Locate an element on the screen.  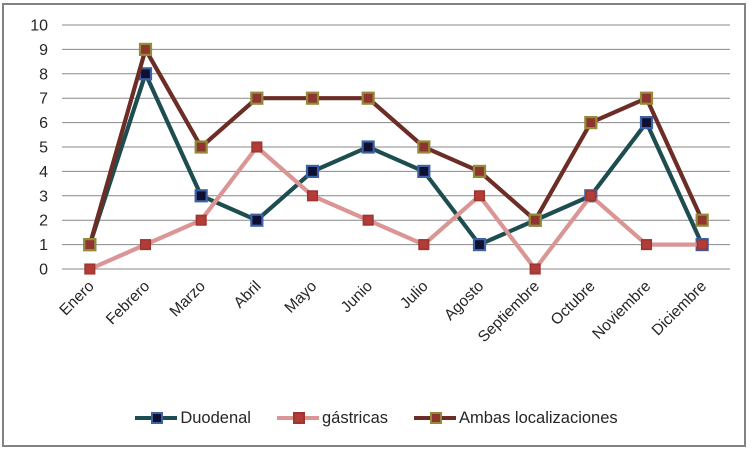
legend-label-gastricas: gástricas is located at coordinates (354, 417).